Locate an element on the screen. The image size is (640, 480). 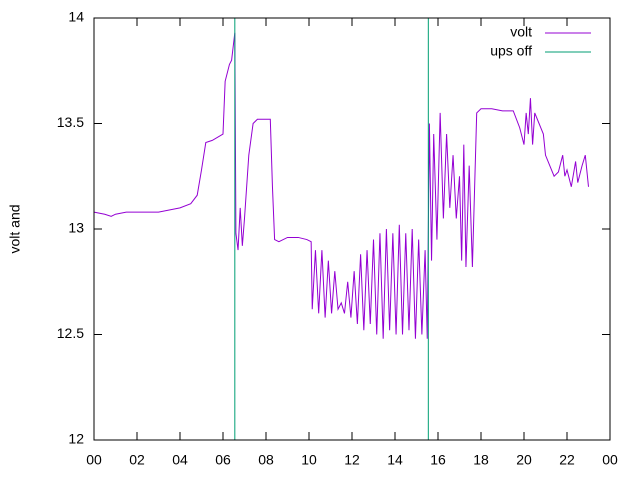
y-tick-label: 14 is located at coordinates (76, 17).